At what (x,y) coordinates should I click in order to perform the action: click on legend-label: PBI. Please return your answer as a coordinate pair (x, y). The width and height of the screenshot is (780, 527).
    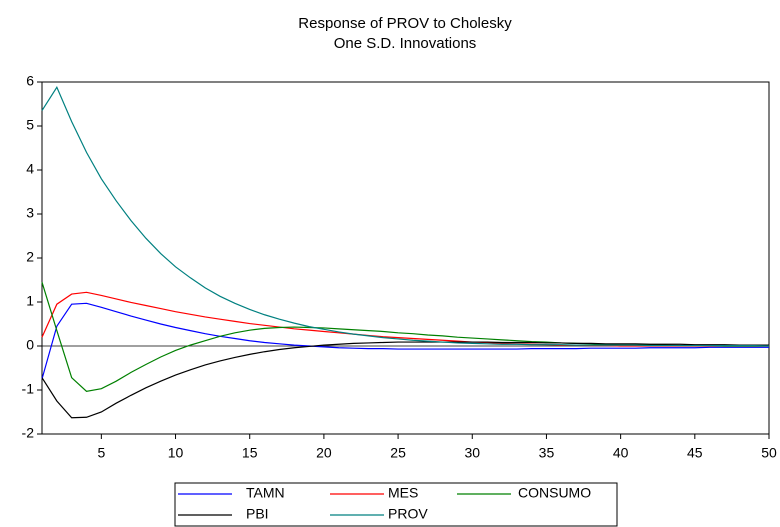
    Looking at the image, I should click on (257, 514).